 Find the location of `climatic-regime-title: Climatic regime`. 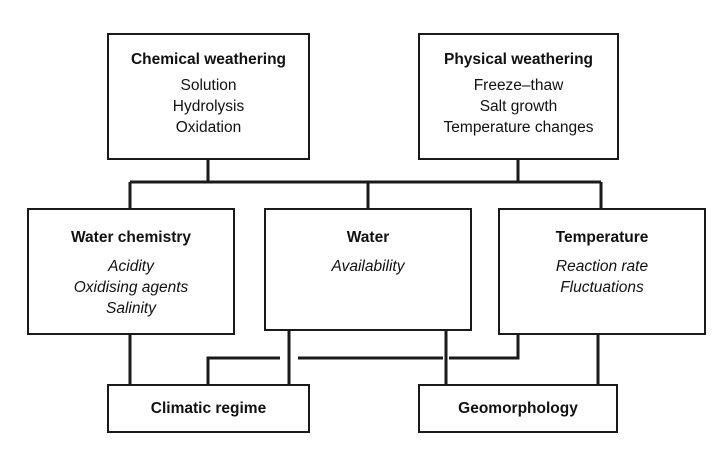

climatic-regime-title: Climatic regime is located at coordinates (208, 408).